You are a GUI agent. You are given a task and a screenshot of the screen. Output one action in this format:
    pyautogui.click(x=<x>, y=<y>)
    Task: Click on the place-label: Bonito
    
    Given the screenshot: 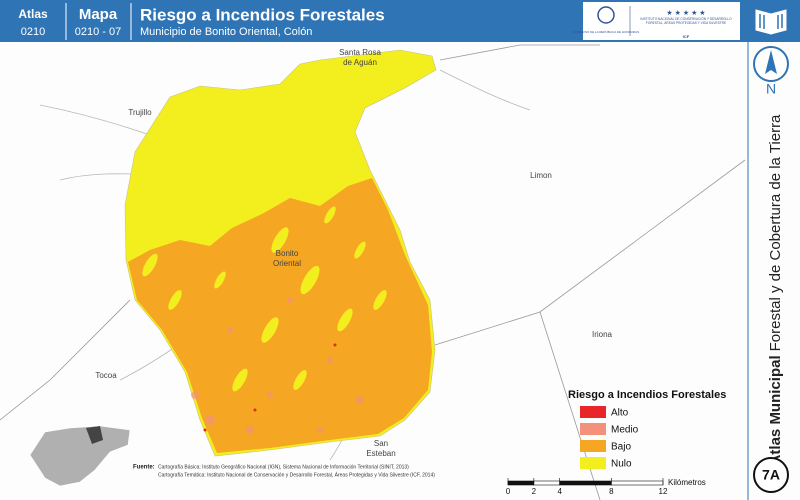 What is the action you would take?
    pyautogui.click(x=287, y=253)
    